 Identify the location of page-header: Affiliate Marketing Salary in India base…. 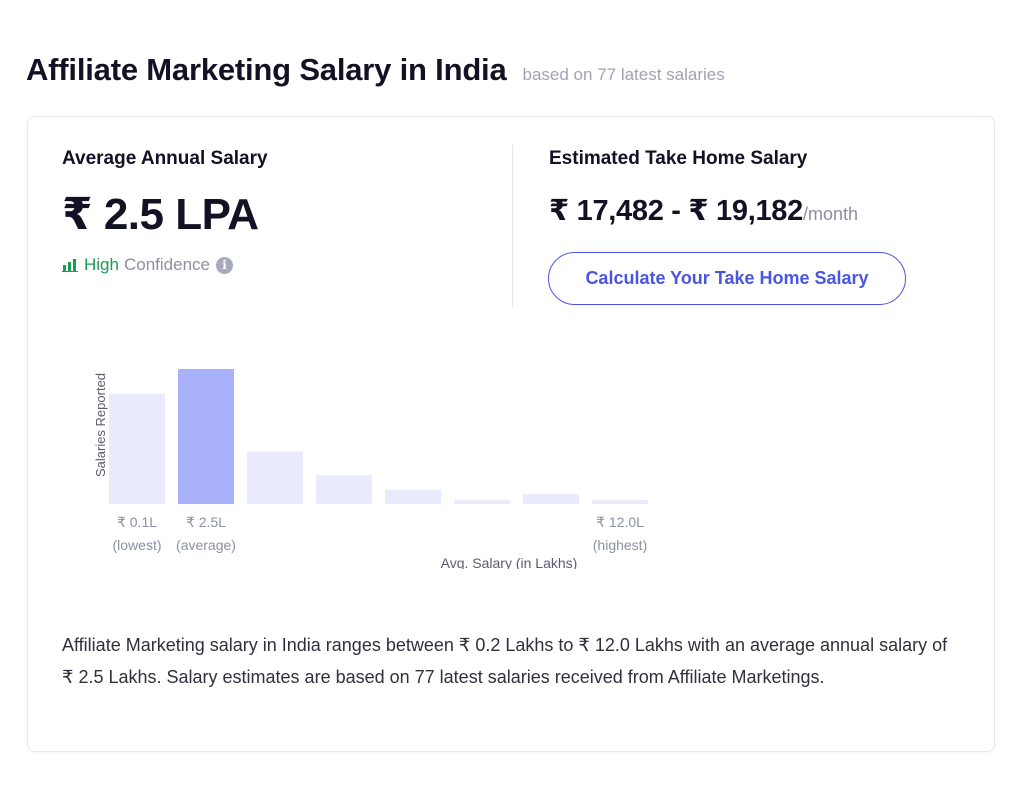
(375, 70).